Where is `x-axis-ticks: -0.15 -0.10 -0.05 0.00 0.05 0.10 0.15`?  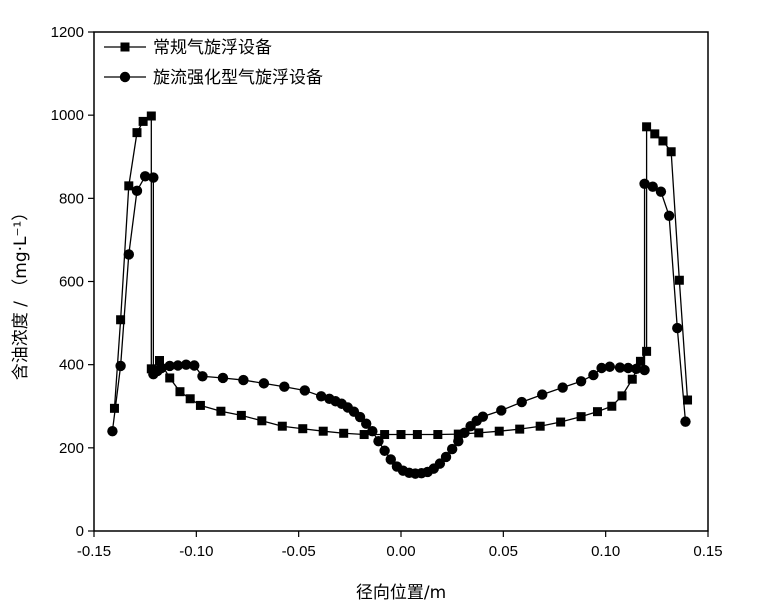
x-axis-ticks: -0.15 -0.10 -0.05 0.00 0.05 0.10 0.15 is located at coordinates (400, 545).